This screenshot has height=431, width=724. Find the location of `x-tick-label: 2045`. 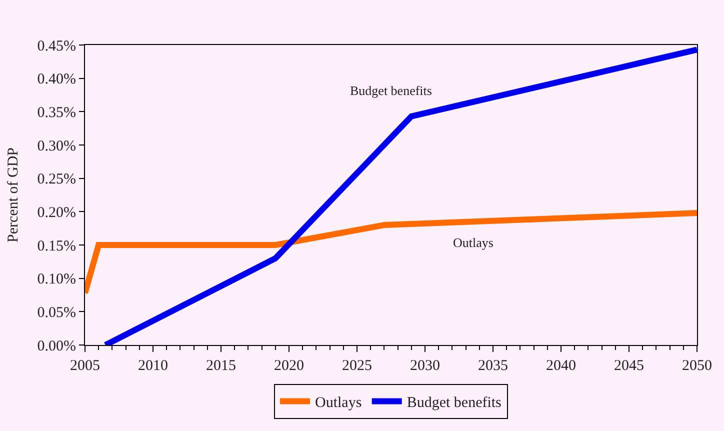

x-tick-label: 2045 is located at coordinates (629, 366).